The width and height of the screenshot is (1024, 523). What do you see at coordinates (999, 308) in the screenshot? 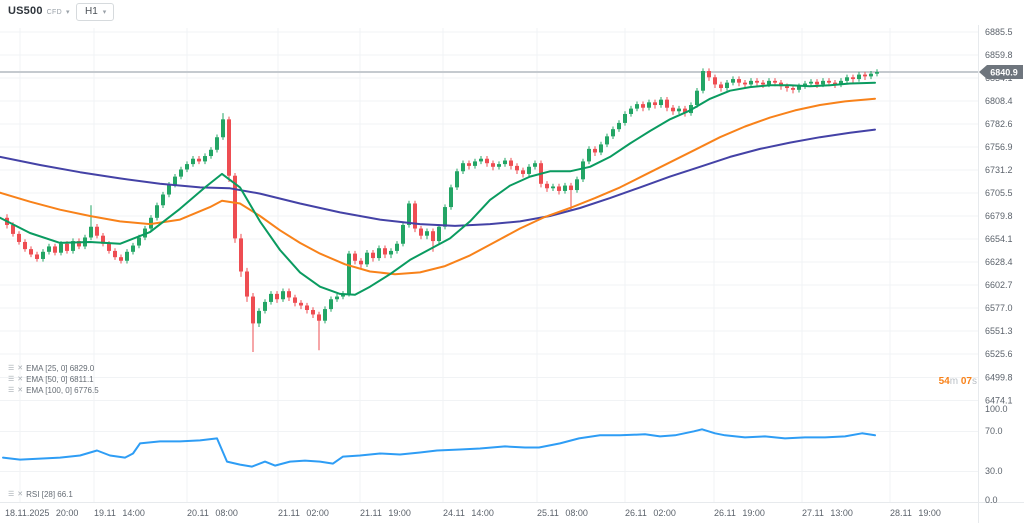
I see `price-axis-label: 6577.0` at bounding box center [999, 308].